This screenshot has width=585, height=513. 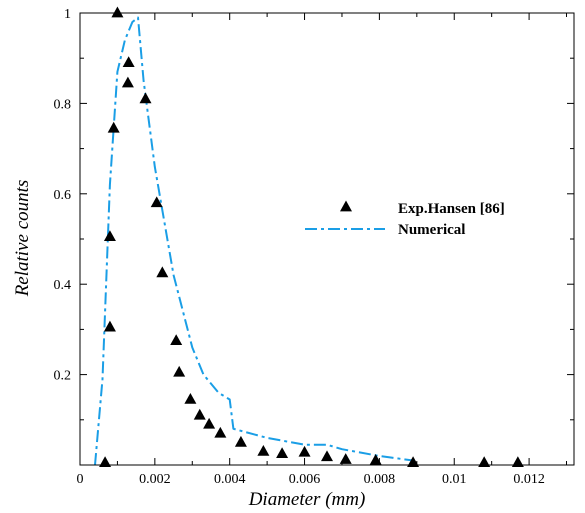 What do you see at coordinates (305, 479) in the screenshot?
I see `x-tick-label: 0.006` at bounding box center [305, 479].